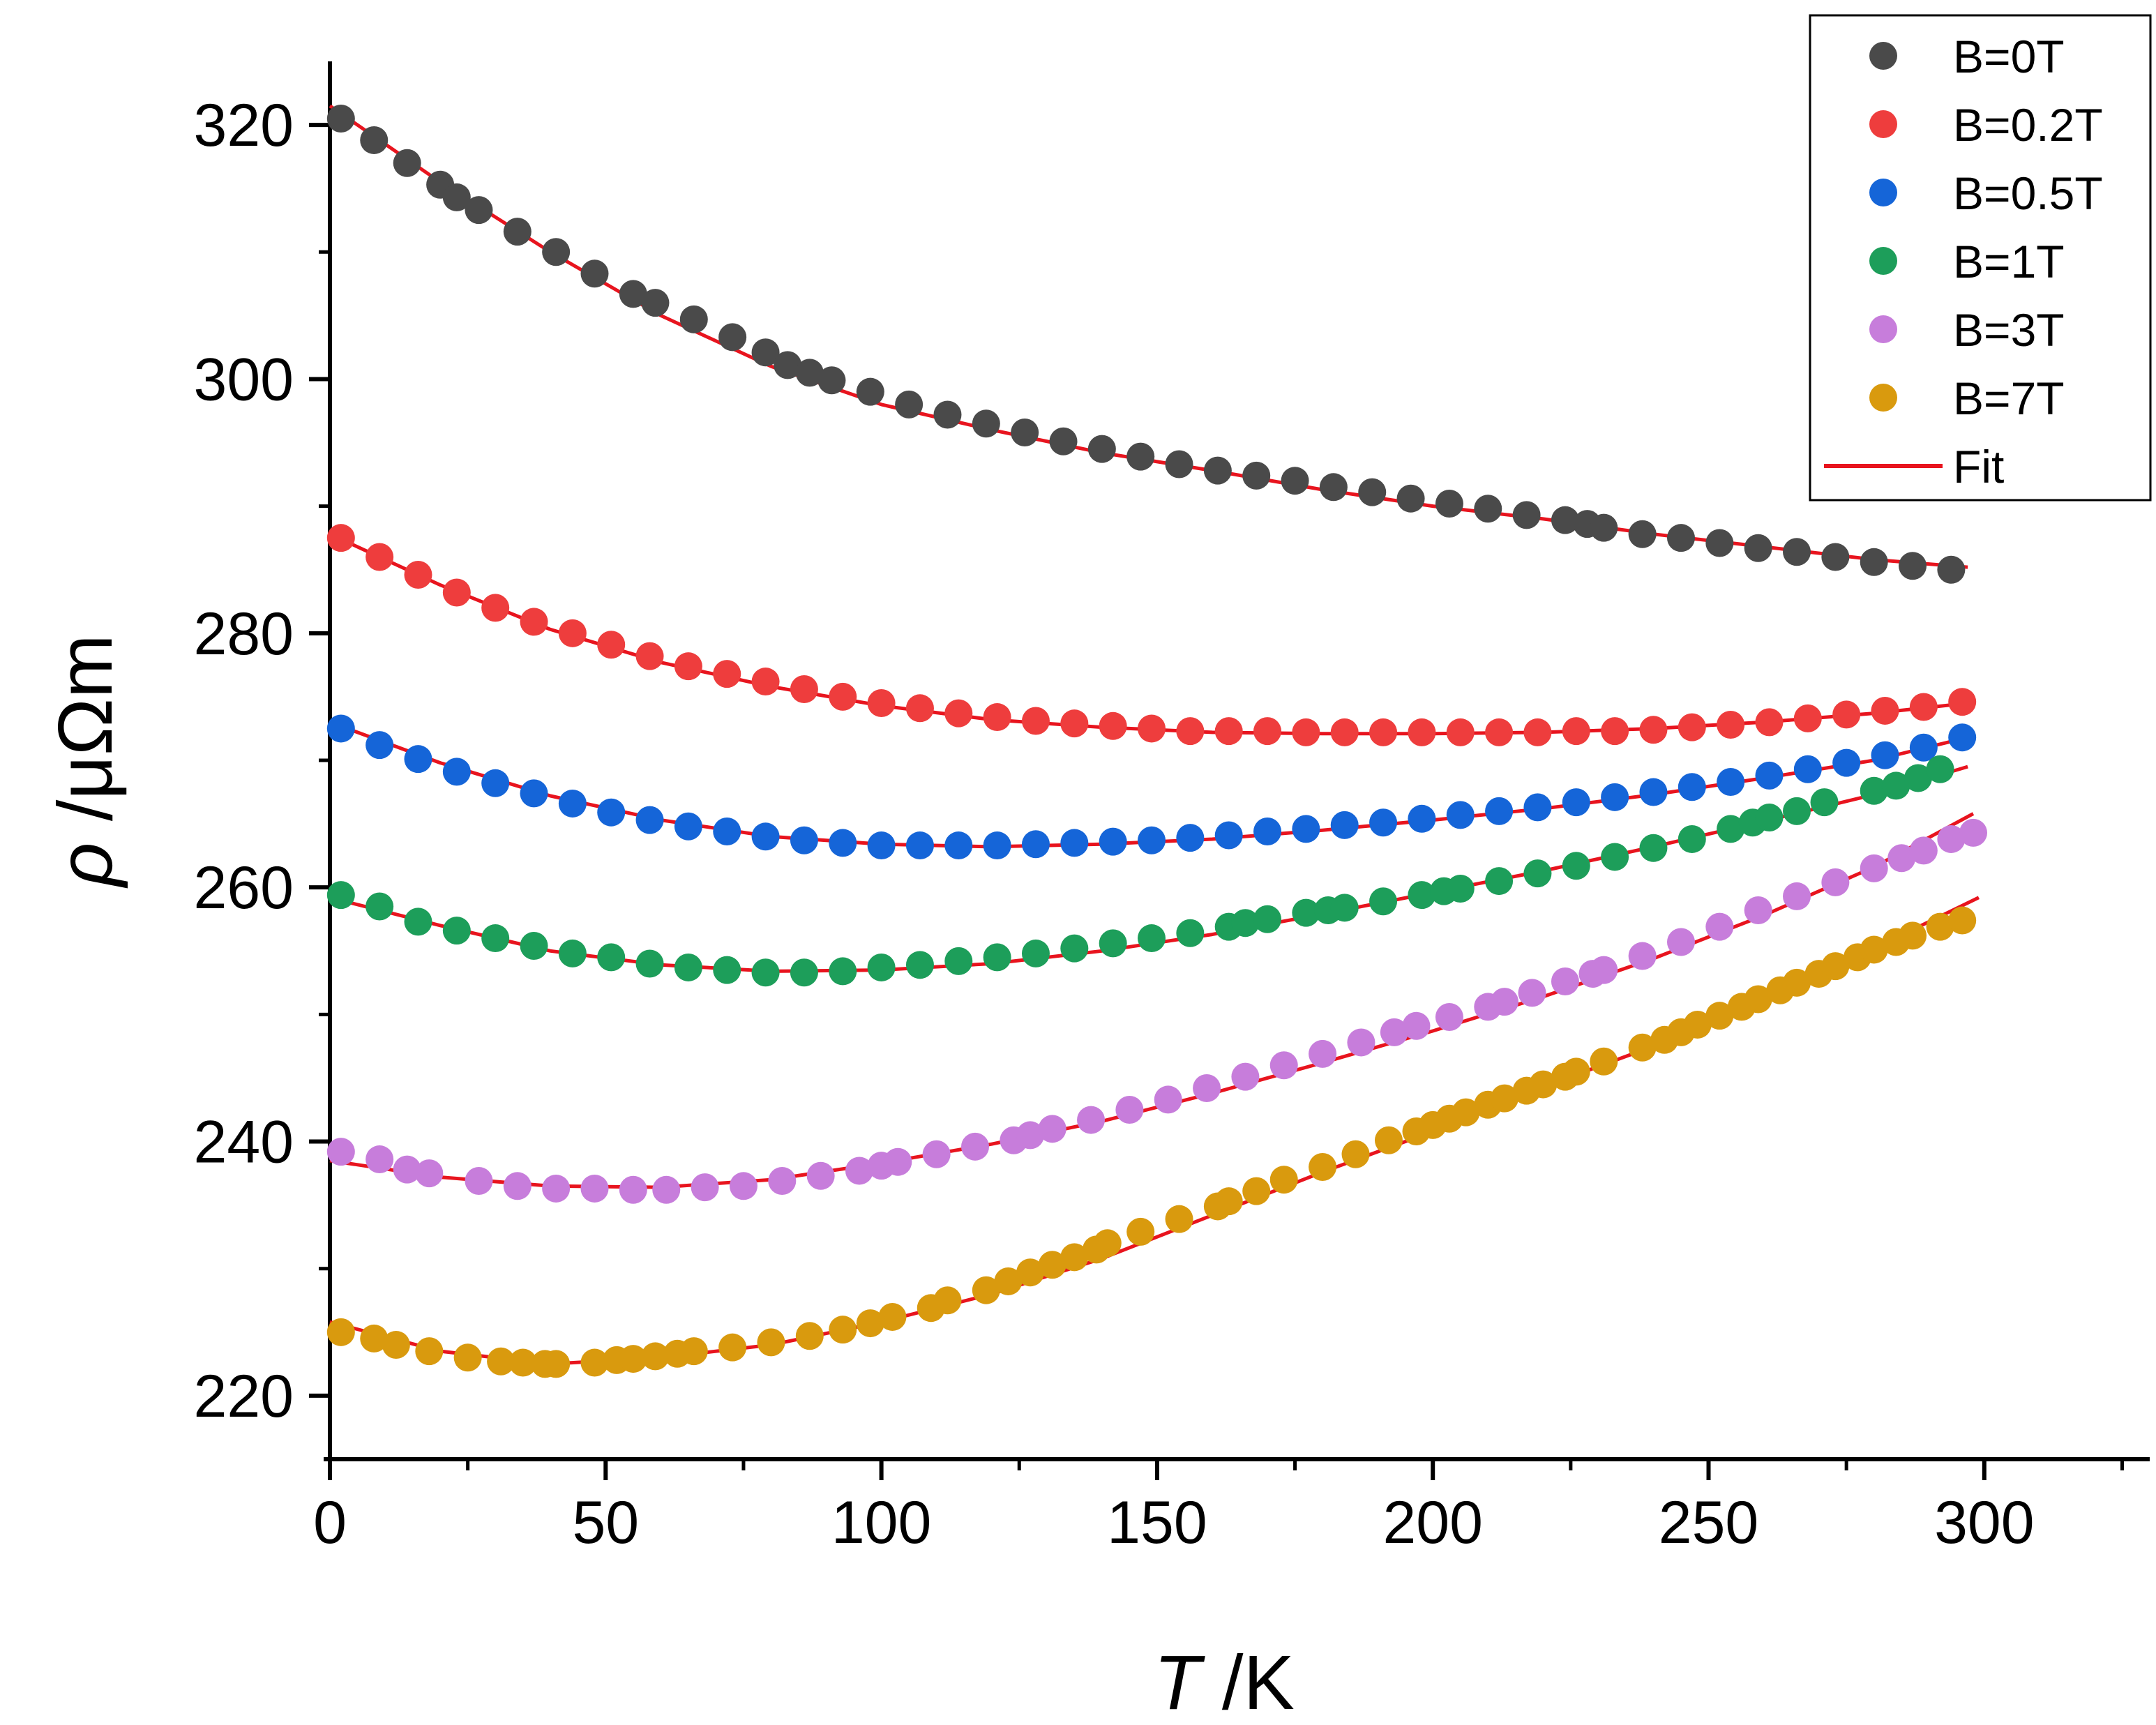 The width and height of the screenshot is (2156, 1725). I want to click on x-tick-label: 100, so click(881, 1522).